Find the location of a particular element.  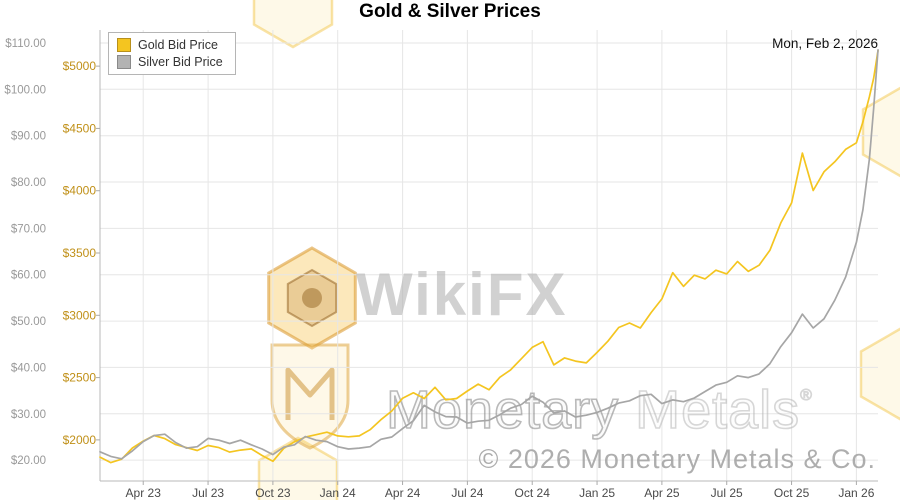

gold-axis-label: $4500 is located at coordinates (80, 128).